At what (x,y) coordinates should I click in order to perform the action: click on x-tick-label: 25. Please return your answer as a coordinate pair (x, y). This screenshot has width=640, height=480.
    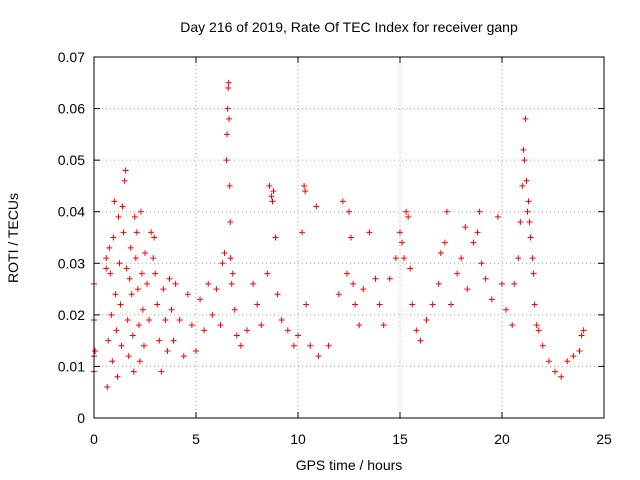
    Looking at the image, I should click on (604, 439).